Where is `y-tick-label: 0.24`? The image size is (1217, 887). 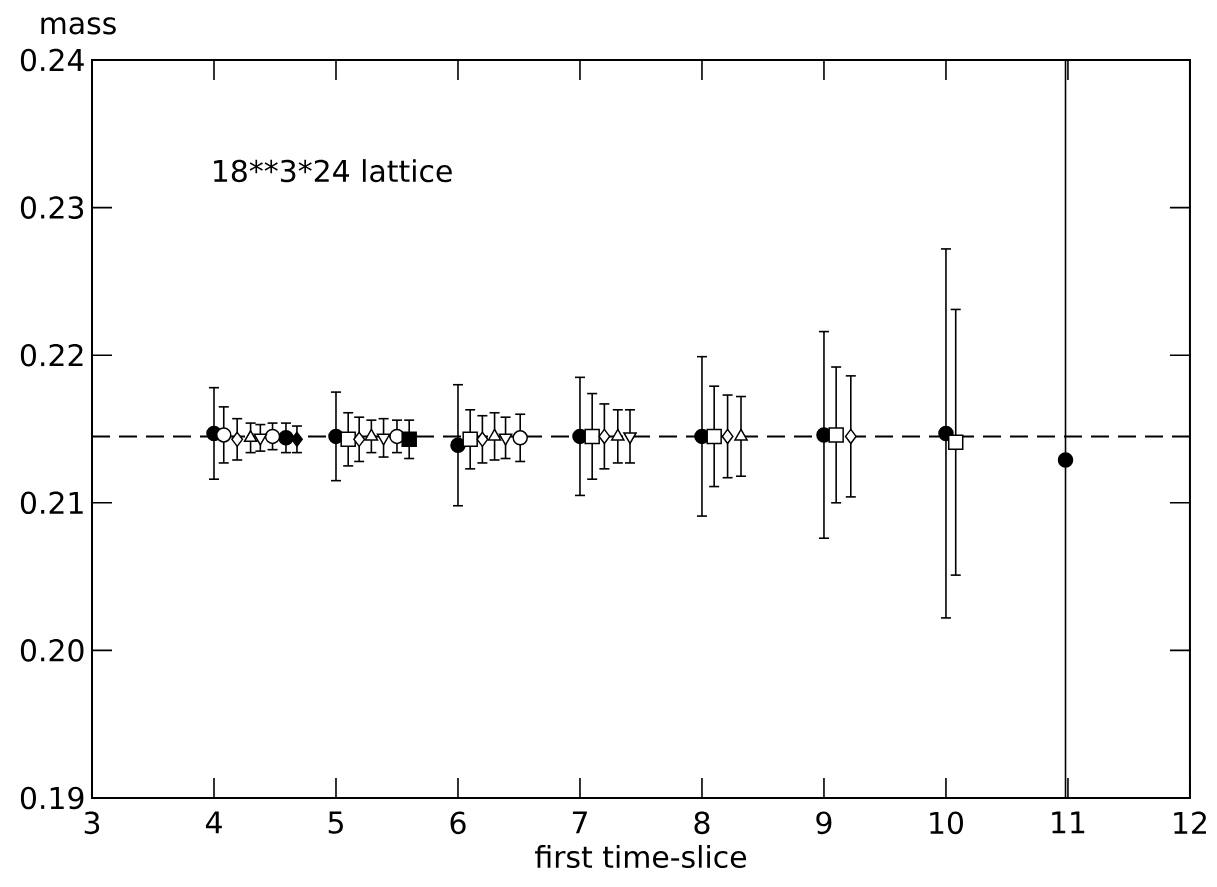 y-tick-label: 0.24 is located at coordinates (52, 60).